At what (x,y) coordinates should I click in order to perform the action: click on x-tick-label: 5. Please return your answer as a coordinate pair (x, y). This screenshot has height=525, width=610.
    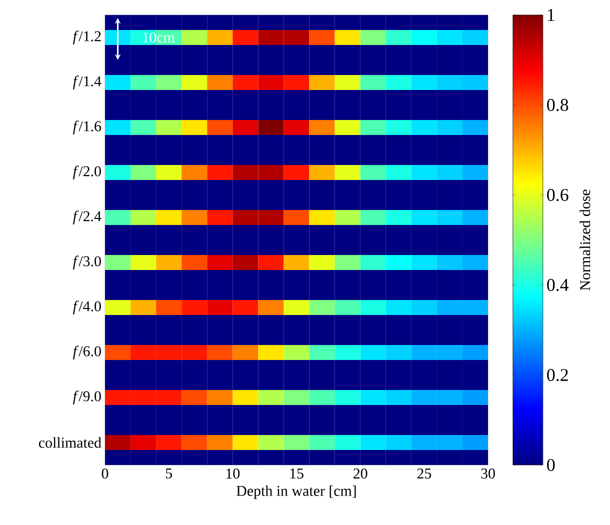
    Looking at the image, I should click on (169, 473).